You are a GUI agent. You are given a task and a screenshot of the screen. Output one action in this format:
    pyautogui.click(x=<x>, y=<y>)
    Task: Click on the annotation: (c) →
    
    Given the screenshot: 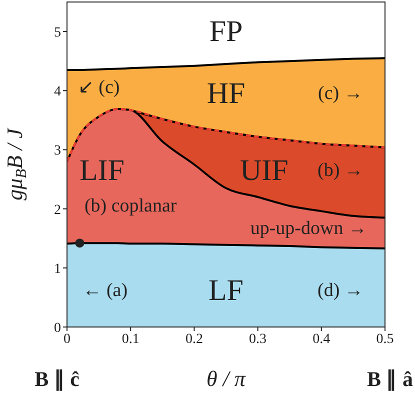 What is the action you would take?
    pyautogui.click(x=340, y=93)
    